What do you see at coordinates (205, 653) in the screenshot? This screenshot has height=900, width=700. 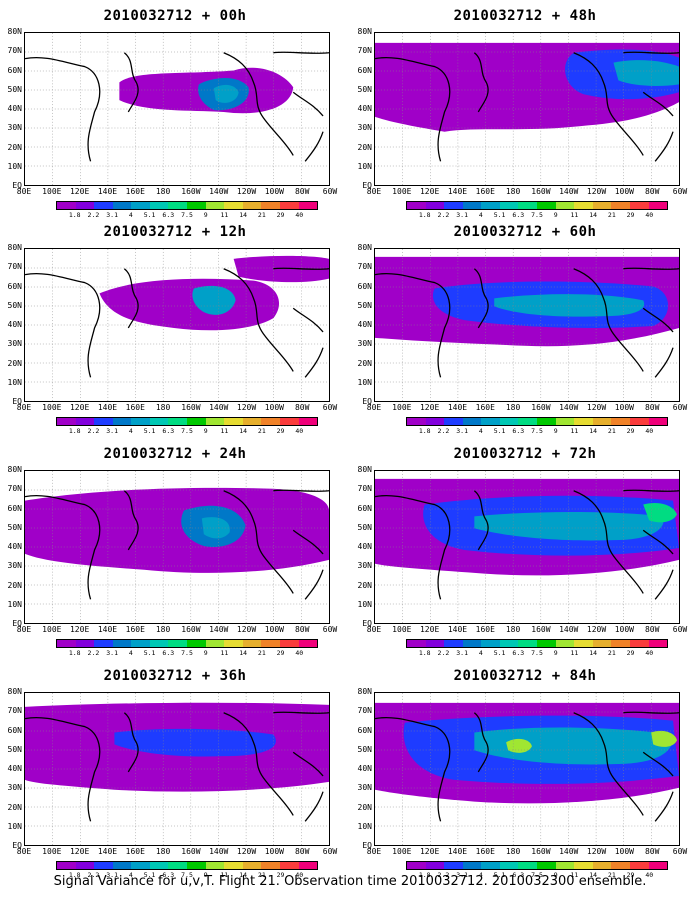 I see `colorbar-level-label: 9` at bounding box center [205, 653].